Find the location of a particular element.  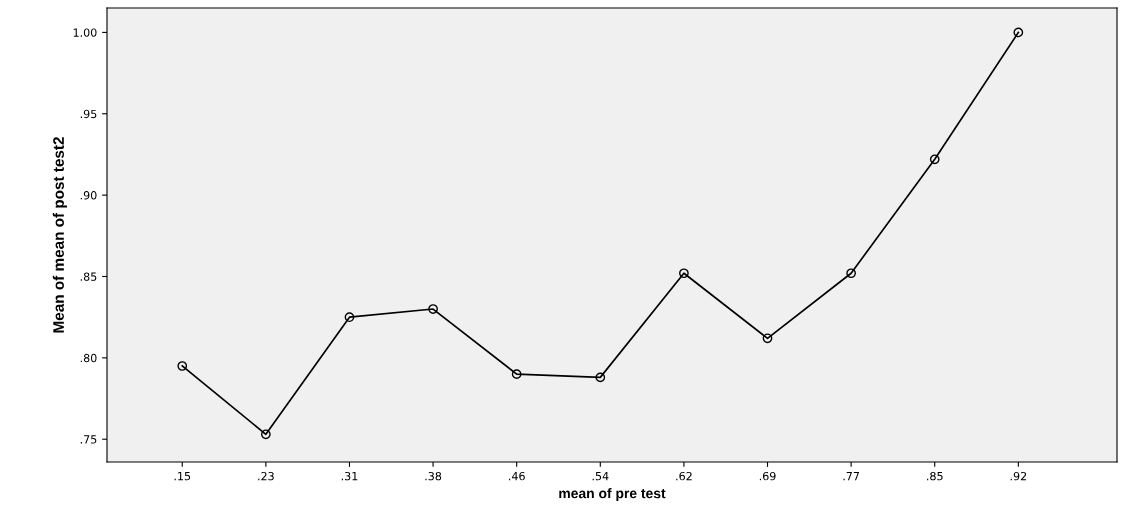

x-tick-label: .15 is located at coordinates (182, 476).